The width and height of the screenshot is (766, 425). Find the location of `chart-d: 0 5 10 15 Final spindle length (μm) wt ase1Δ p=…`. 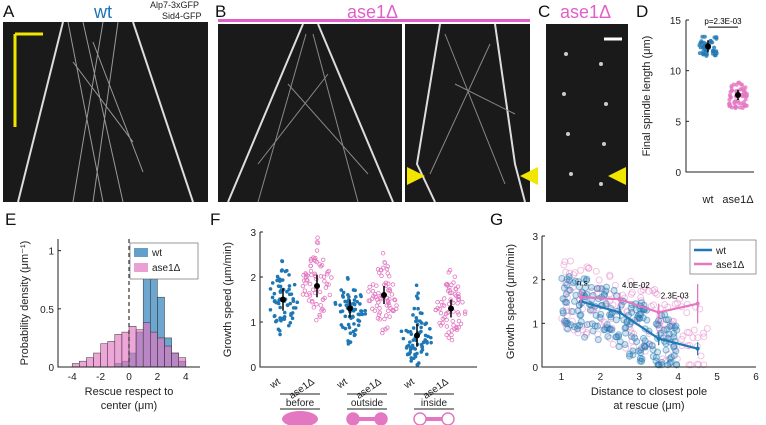

chart-d: 0 5 10 15 Final spindle length (μm) wt ase1Δ p=… is located at coordinates (697, 111).